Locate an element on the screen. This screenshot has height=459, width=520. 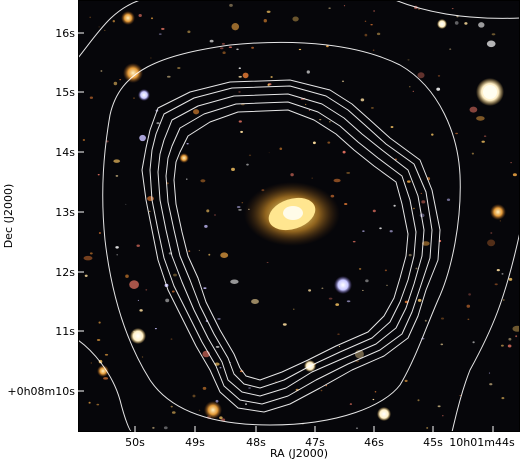
y-axis-label: Dec (J2000) is located at coordinates (8, 216).